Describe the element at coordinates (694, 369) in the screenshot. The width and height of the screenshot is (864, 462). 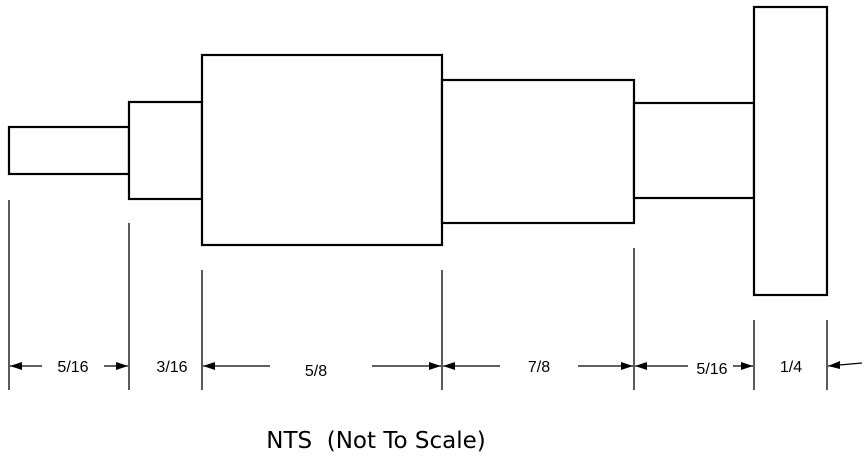
I see `dimension-5: 5/16` at that location.